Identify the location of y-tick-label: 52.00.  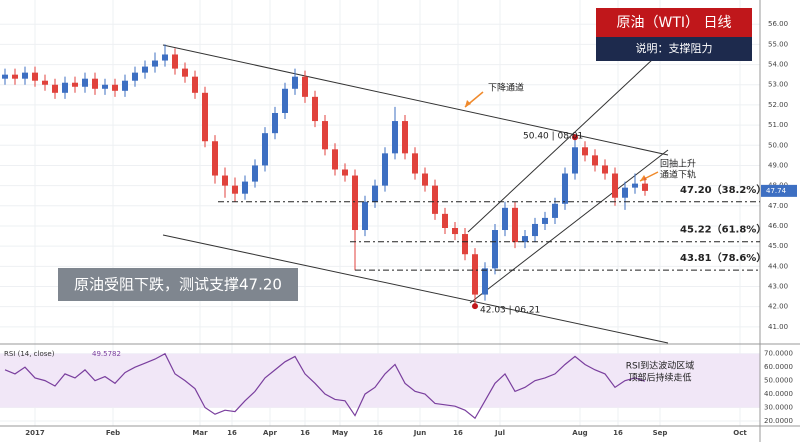
(778, 105).